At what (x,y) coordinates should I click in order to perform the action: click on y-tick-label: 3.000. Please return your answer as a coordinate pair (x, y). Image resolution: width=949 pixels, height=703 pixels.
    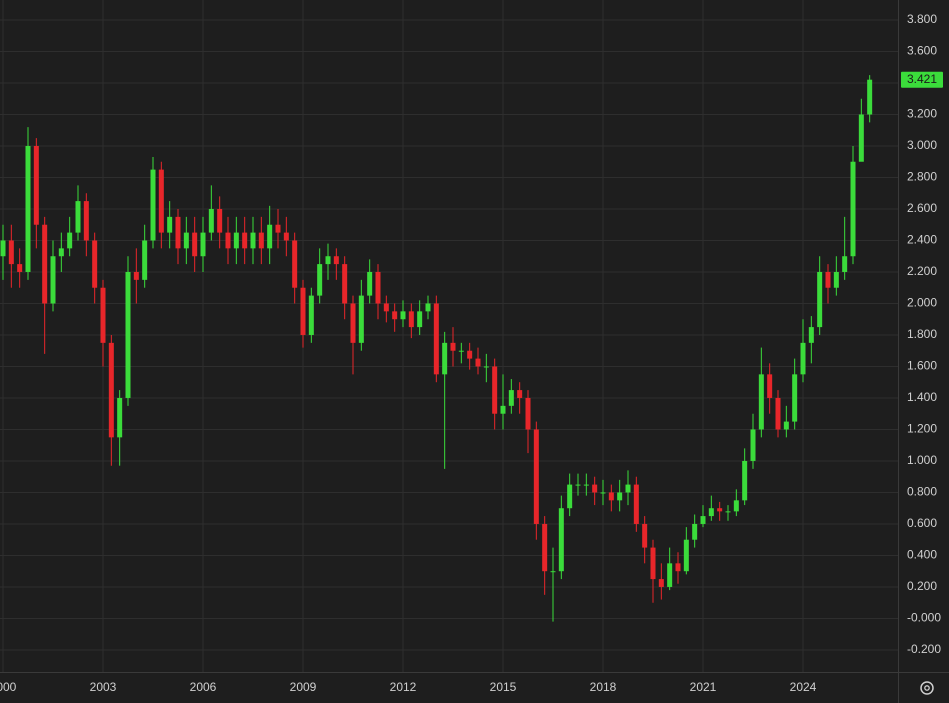
    Looking at the image, I should click on (922, 145).